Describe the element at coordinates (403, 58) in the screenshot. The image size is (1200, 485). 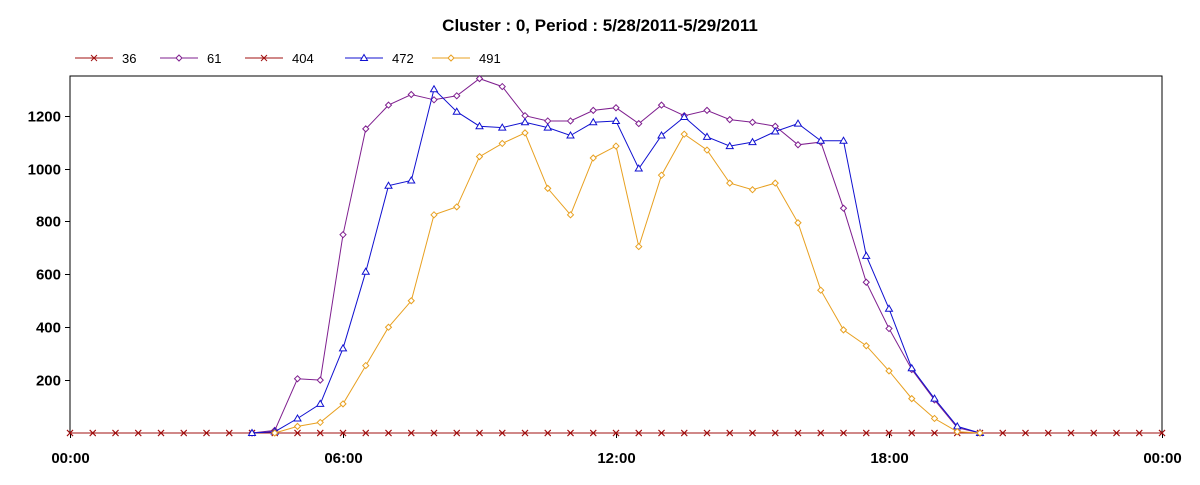
I see `legend-label: 472` at that location.